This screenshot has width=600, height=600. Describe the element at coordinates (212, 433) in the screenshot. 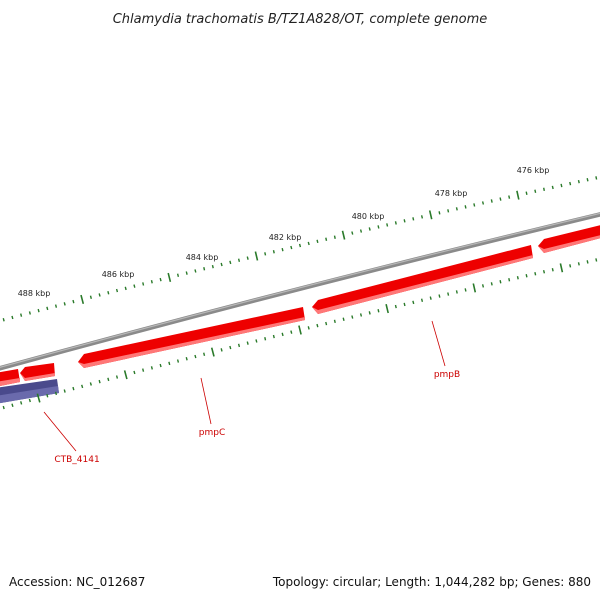

I see `gene-label-pmpC: pmpC` at that location.